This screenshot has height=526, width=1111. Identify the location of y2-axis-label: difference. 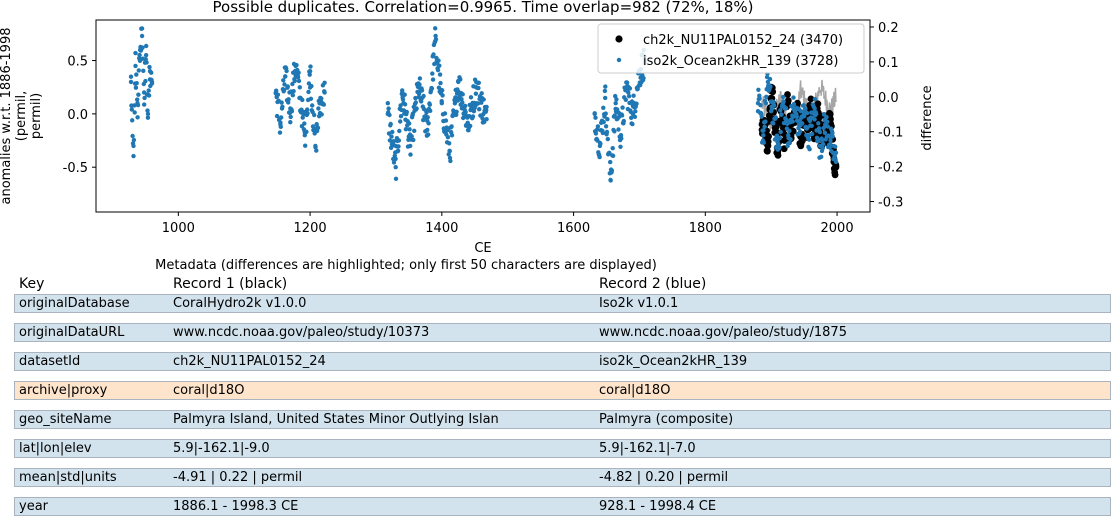
(927, 117).